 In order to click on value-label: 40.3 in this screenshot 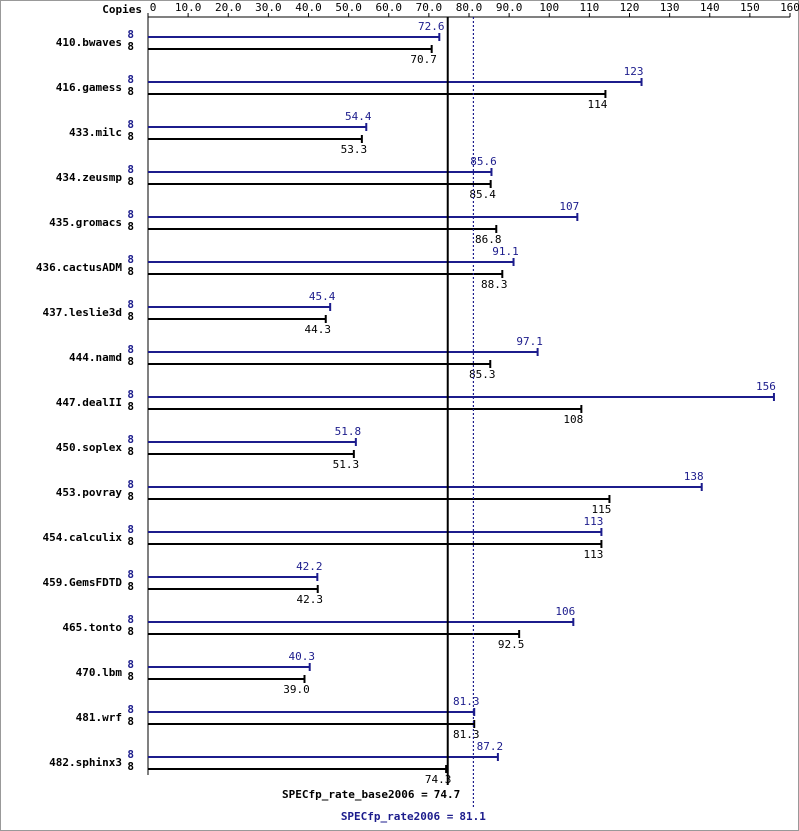, I will do `click(301, 656)`.